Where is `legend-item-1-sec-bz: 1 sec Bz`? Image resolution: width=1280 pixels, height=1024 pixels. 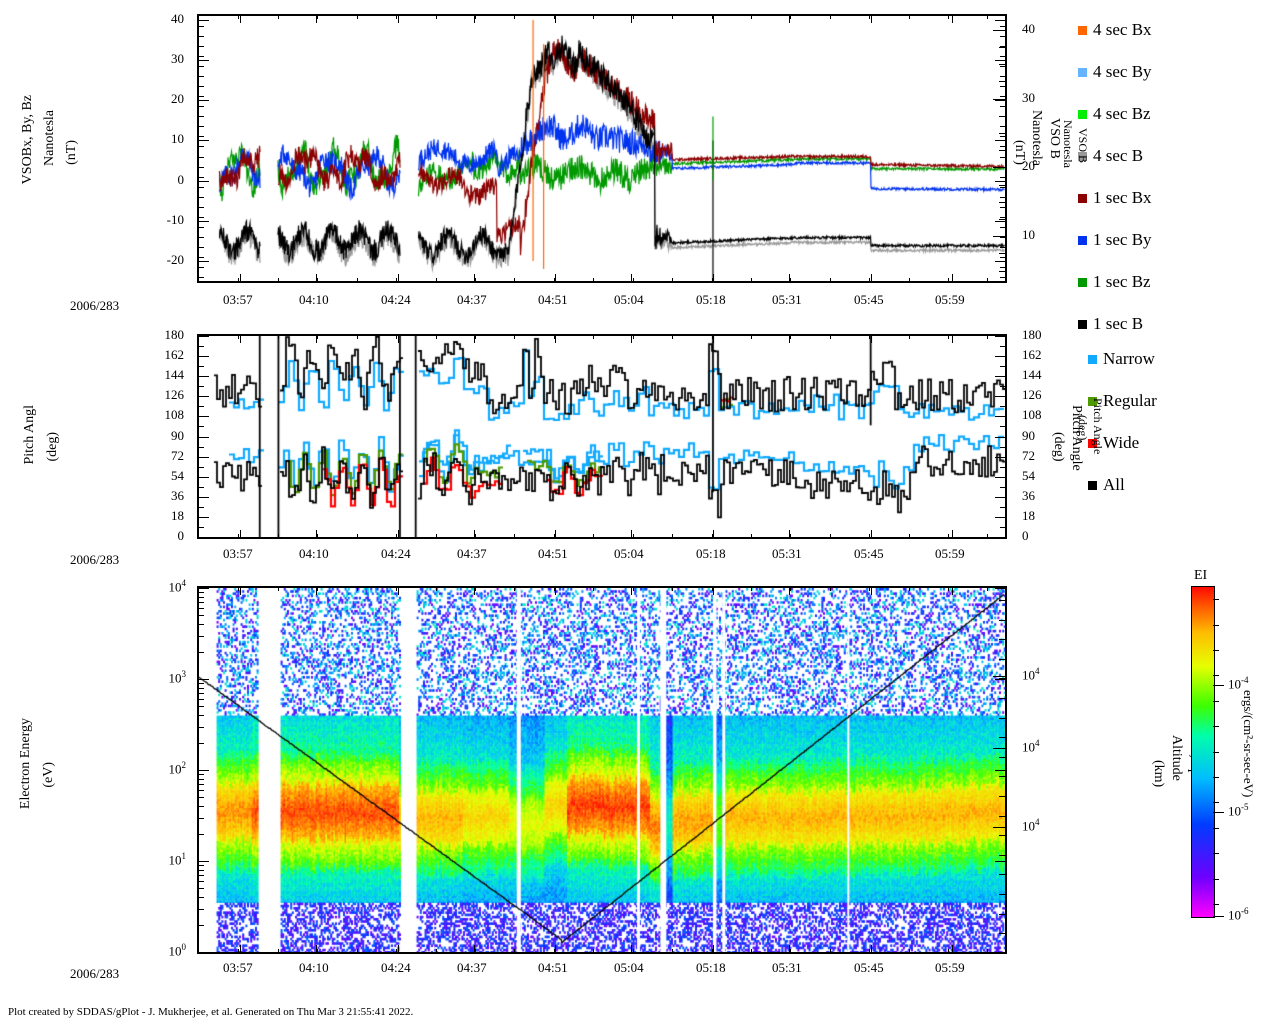 legend-item-1-sec-bz: 1 sec Bz is located at coordinates (1114, 282).